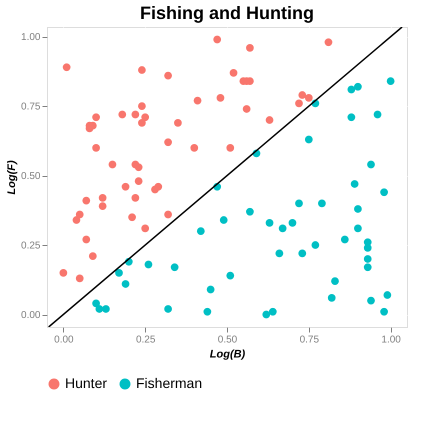 The width and height of the screenshot is (432, 432). I want to click on y-tick-label: 1.00, so click(31, 38).